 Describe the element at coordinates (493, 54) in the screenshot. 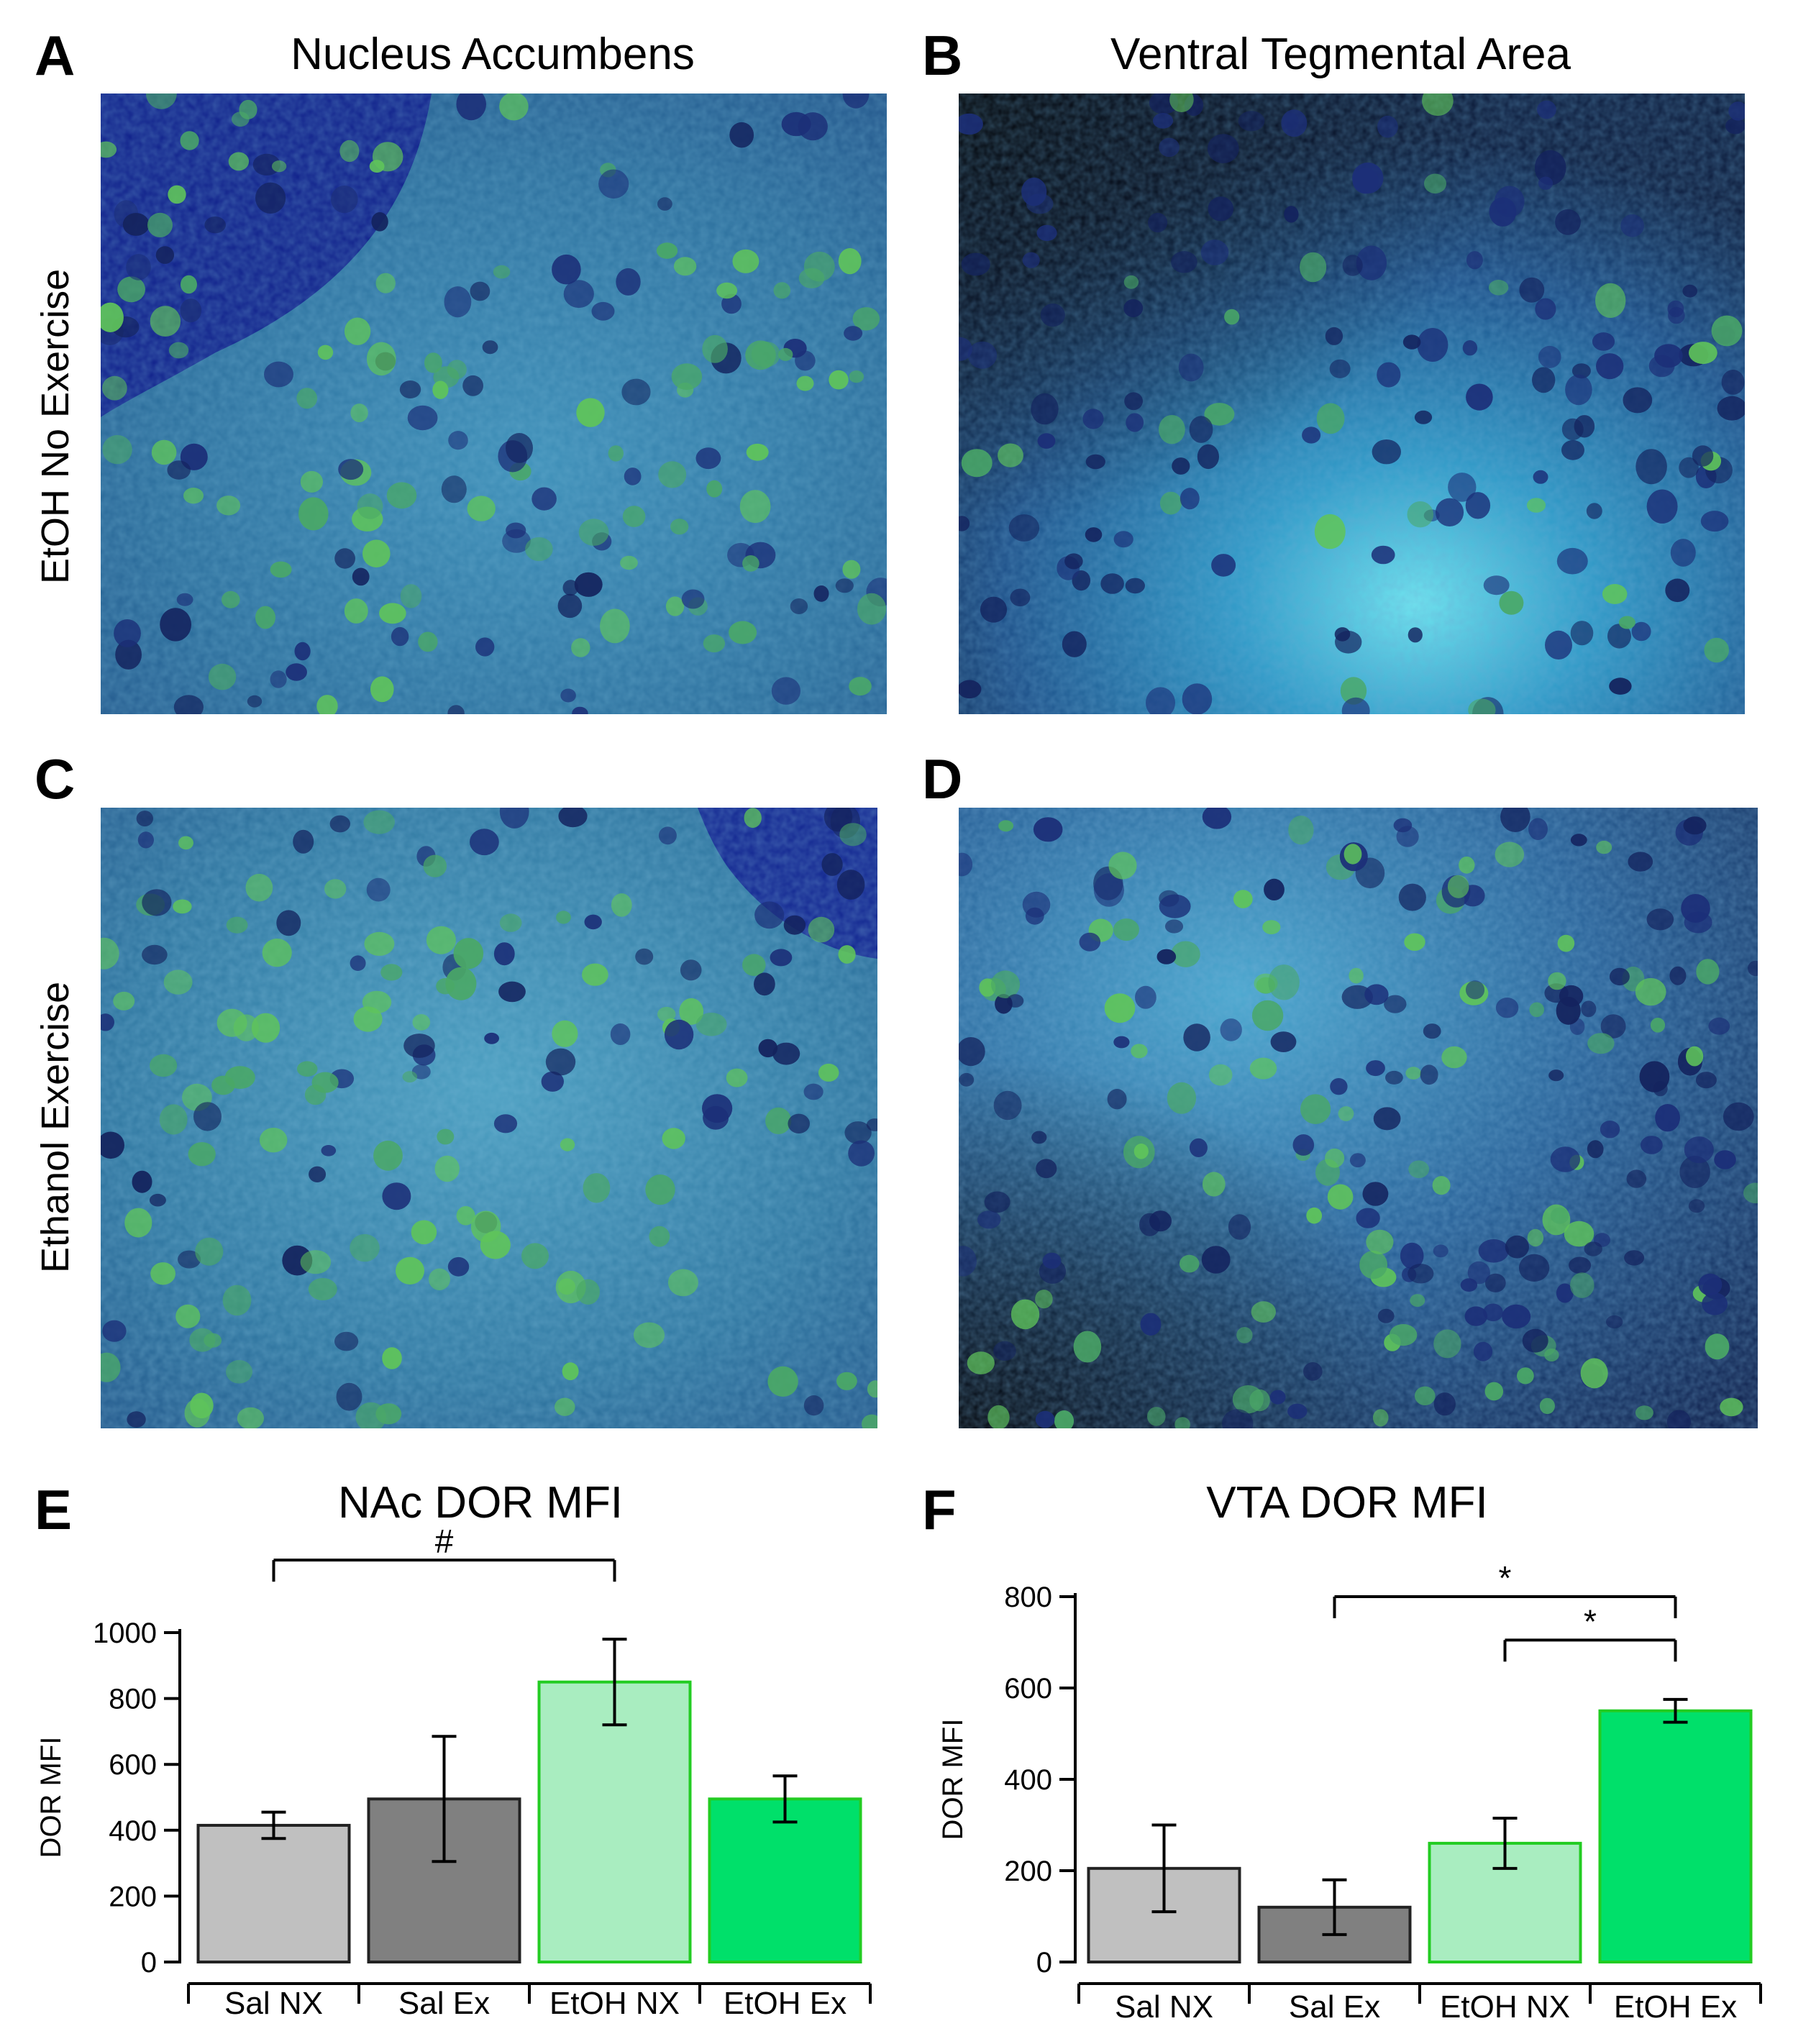

I see `title-nucleus-accumbens: Nucleus Accumbens` at that location.